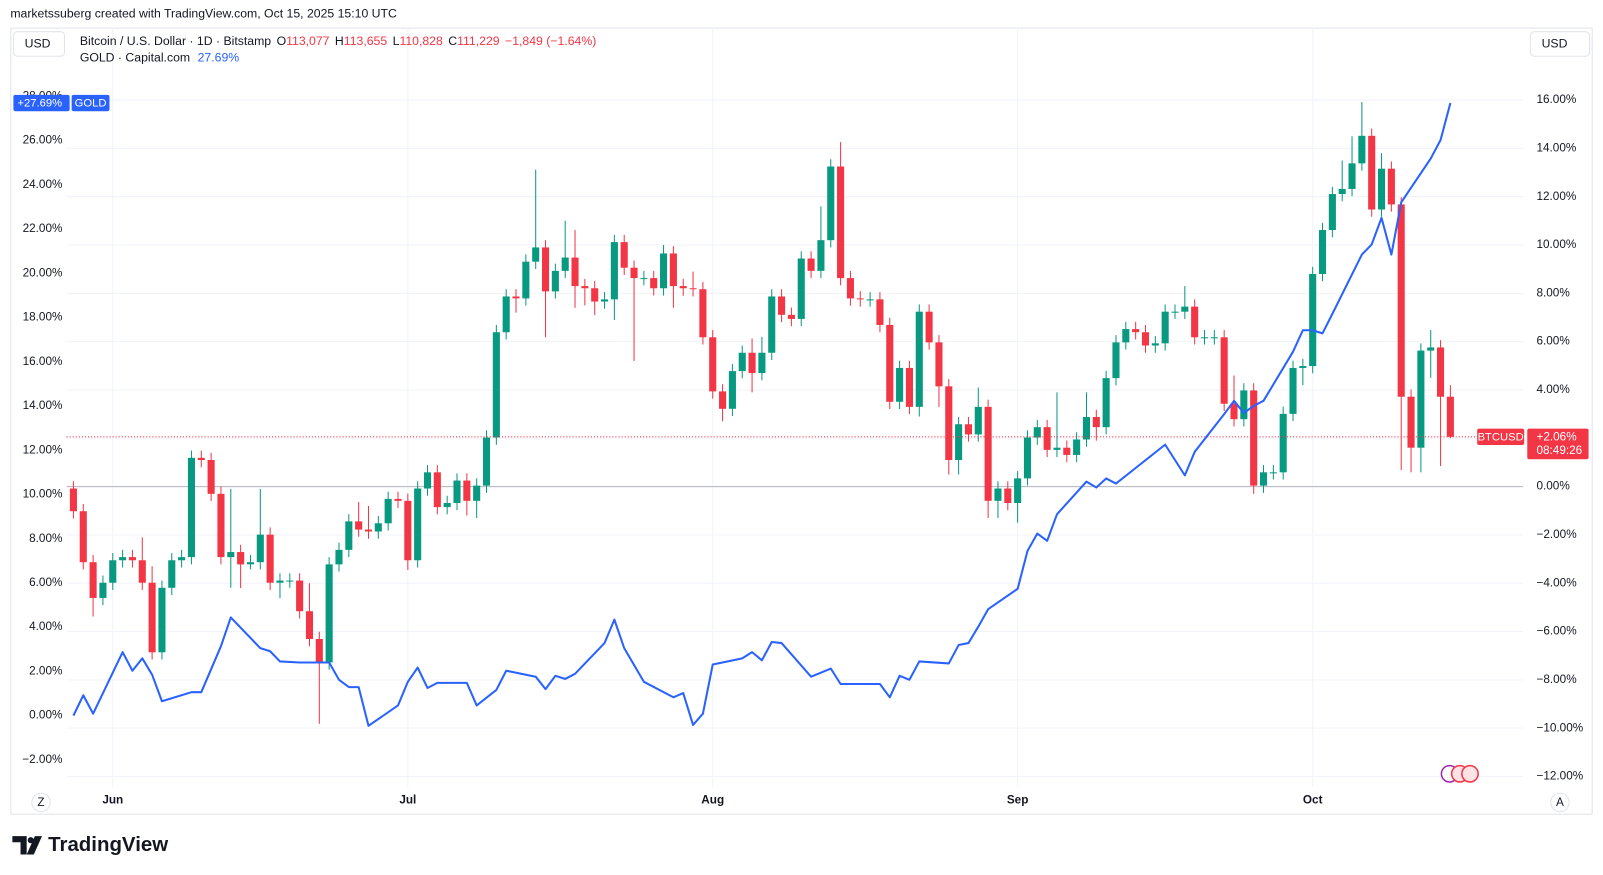 Image resolution: width=1603 pixels, height=875 pixels. What do you see at coordinates (1556, 679) in the screenshot?
I see `y-tick-label: −8.00%` at bounding box center [1556, 679].